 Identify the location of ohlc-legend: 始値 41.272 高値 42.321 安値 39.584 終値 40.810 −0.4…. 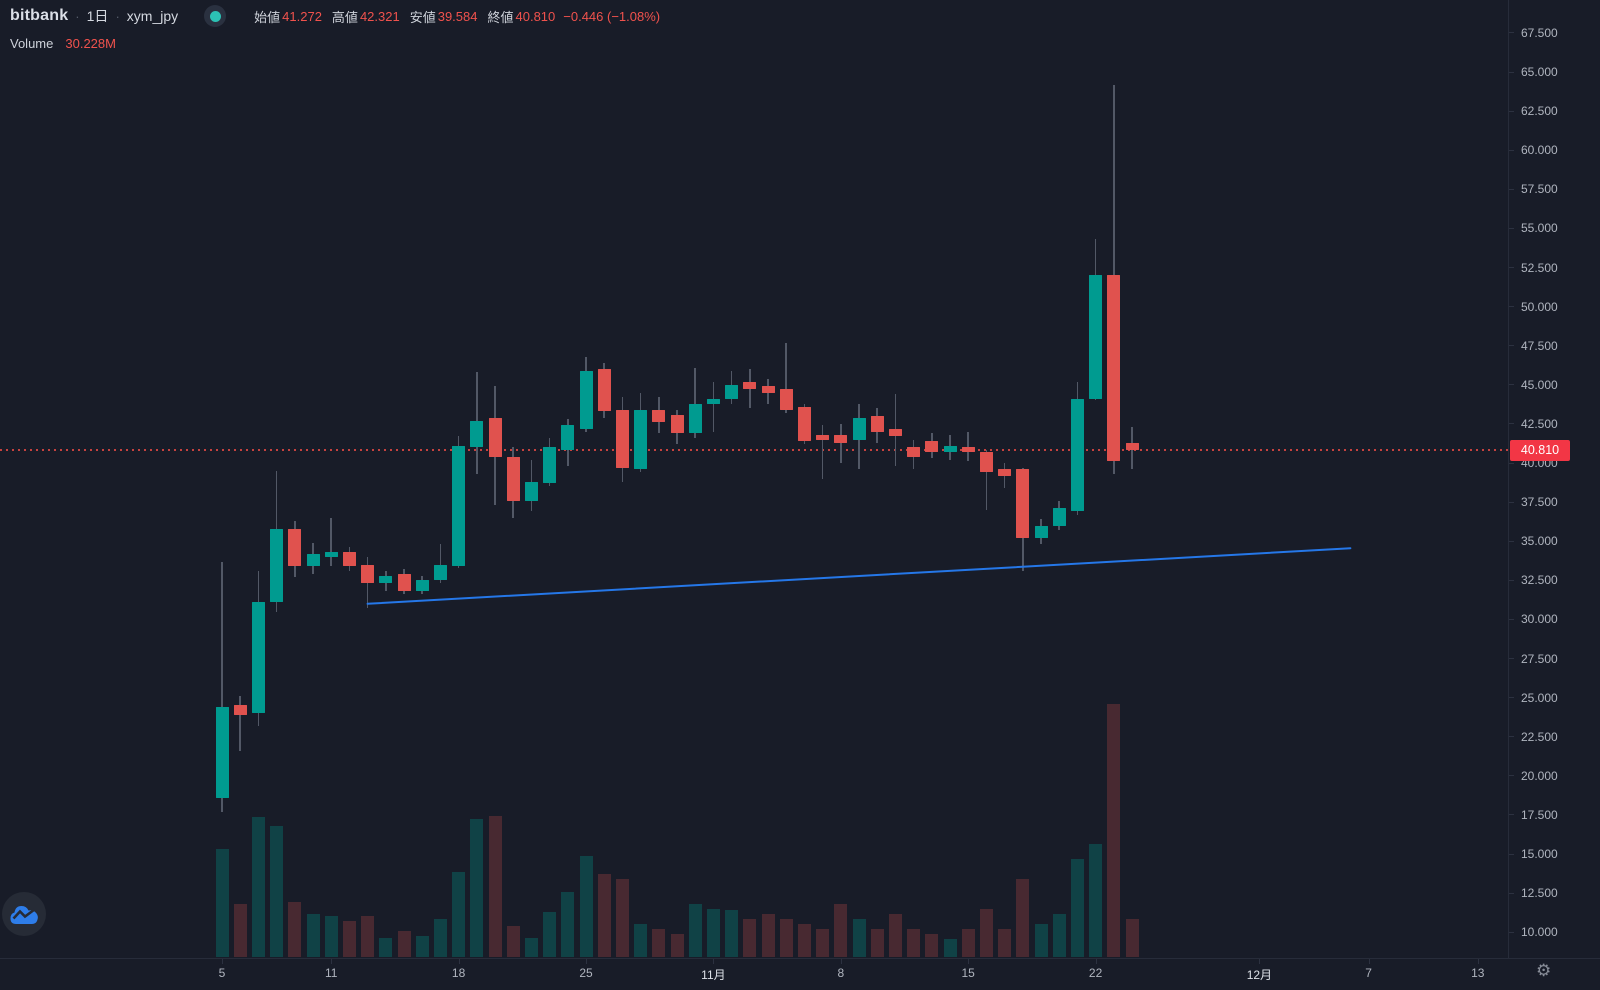
(452, 16).